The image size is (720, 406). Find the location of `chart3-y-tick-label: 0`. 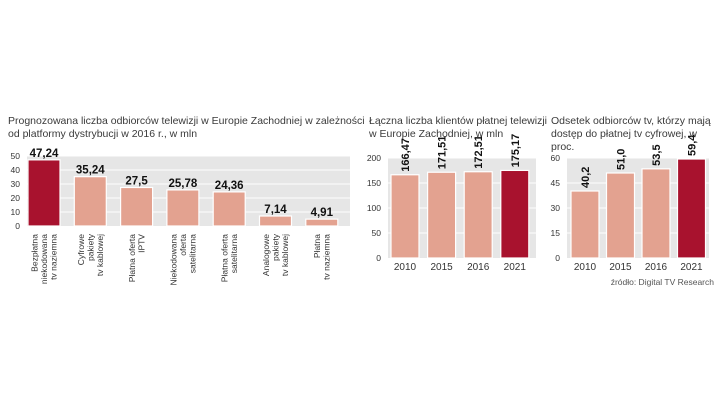

chart3-y-tick-label: 0 is located at coordinates (557, 258).